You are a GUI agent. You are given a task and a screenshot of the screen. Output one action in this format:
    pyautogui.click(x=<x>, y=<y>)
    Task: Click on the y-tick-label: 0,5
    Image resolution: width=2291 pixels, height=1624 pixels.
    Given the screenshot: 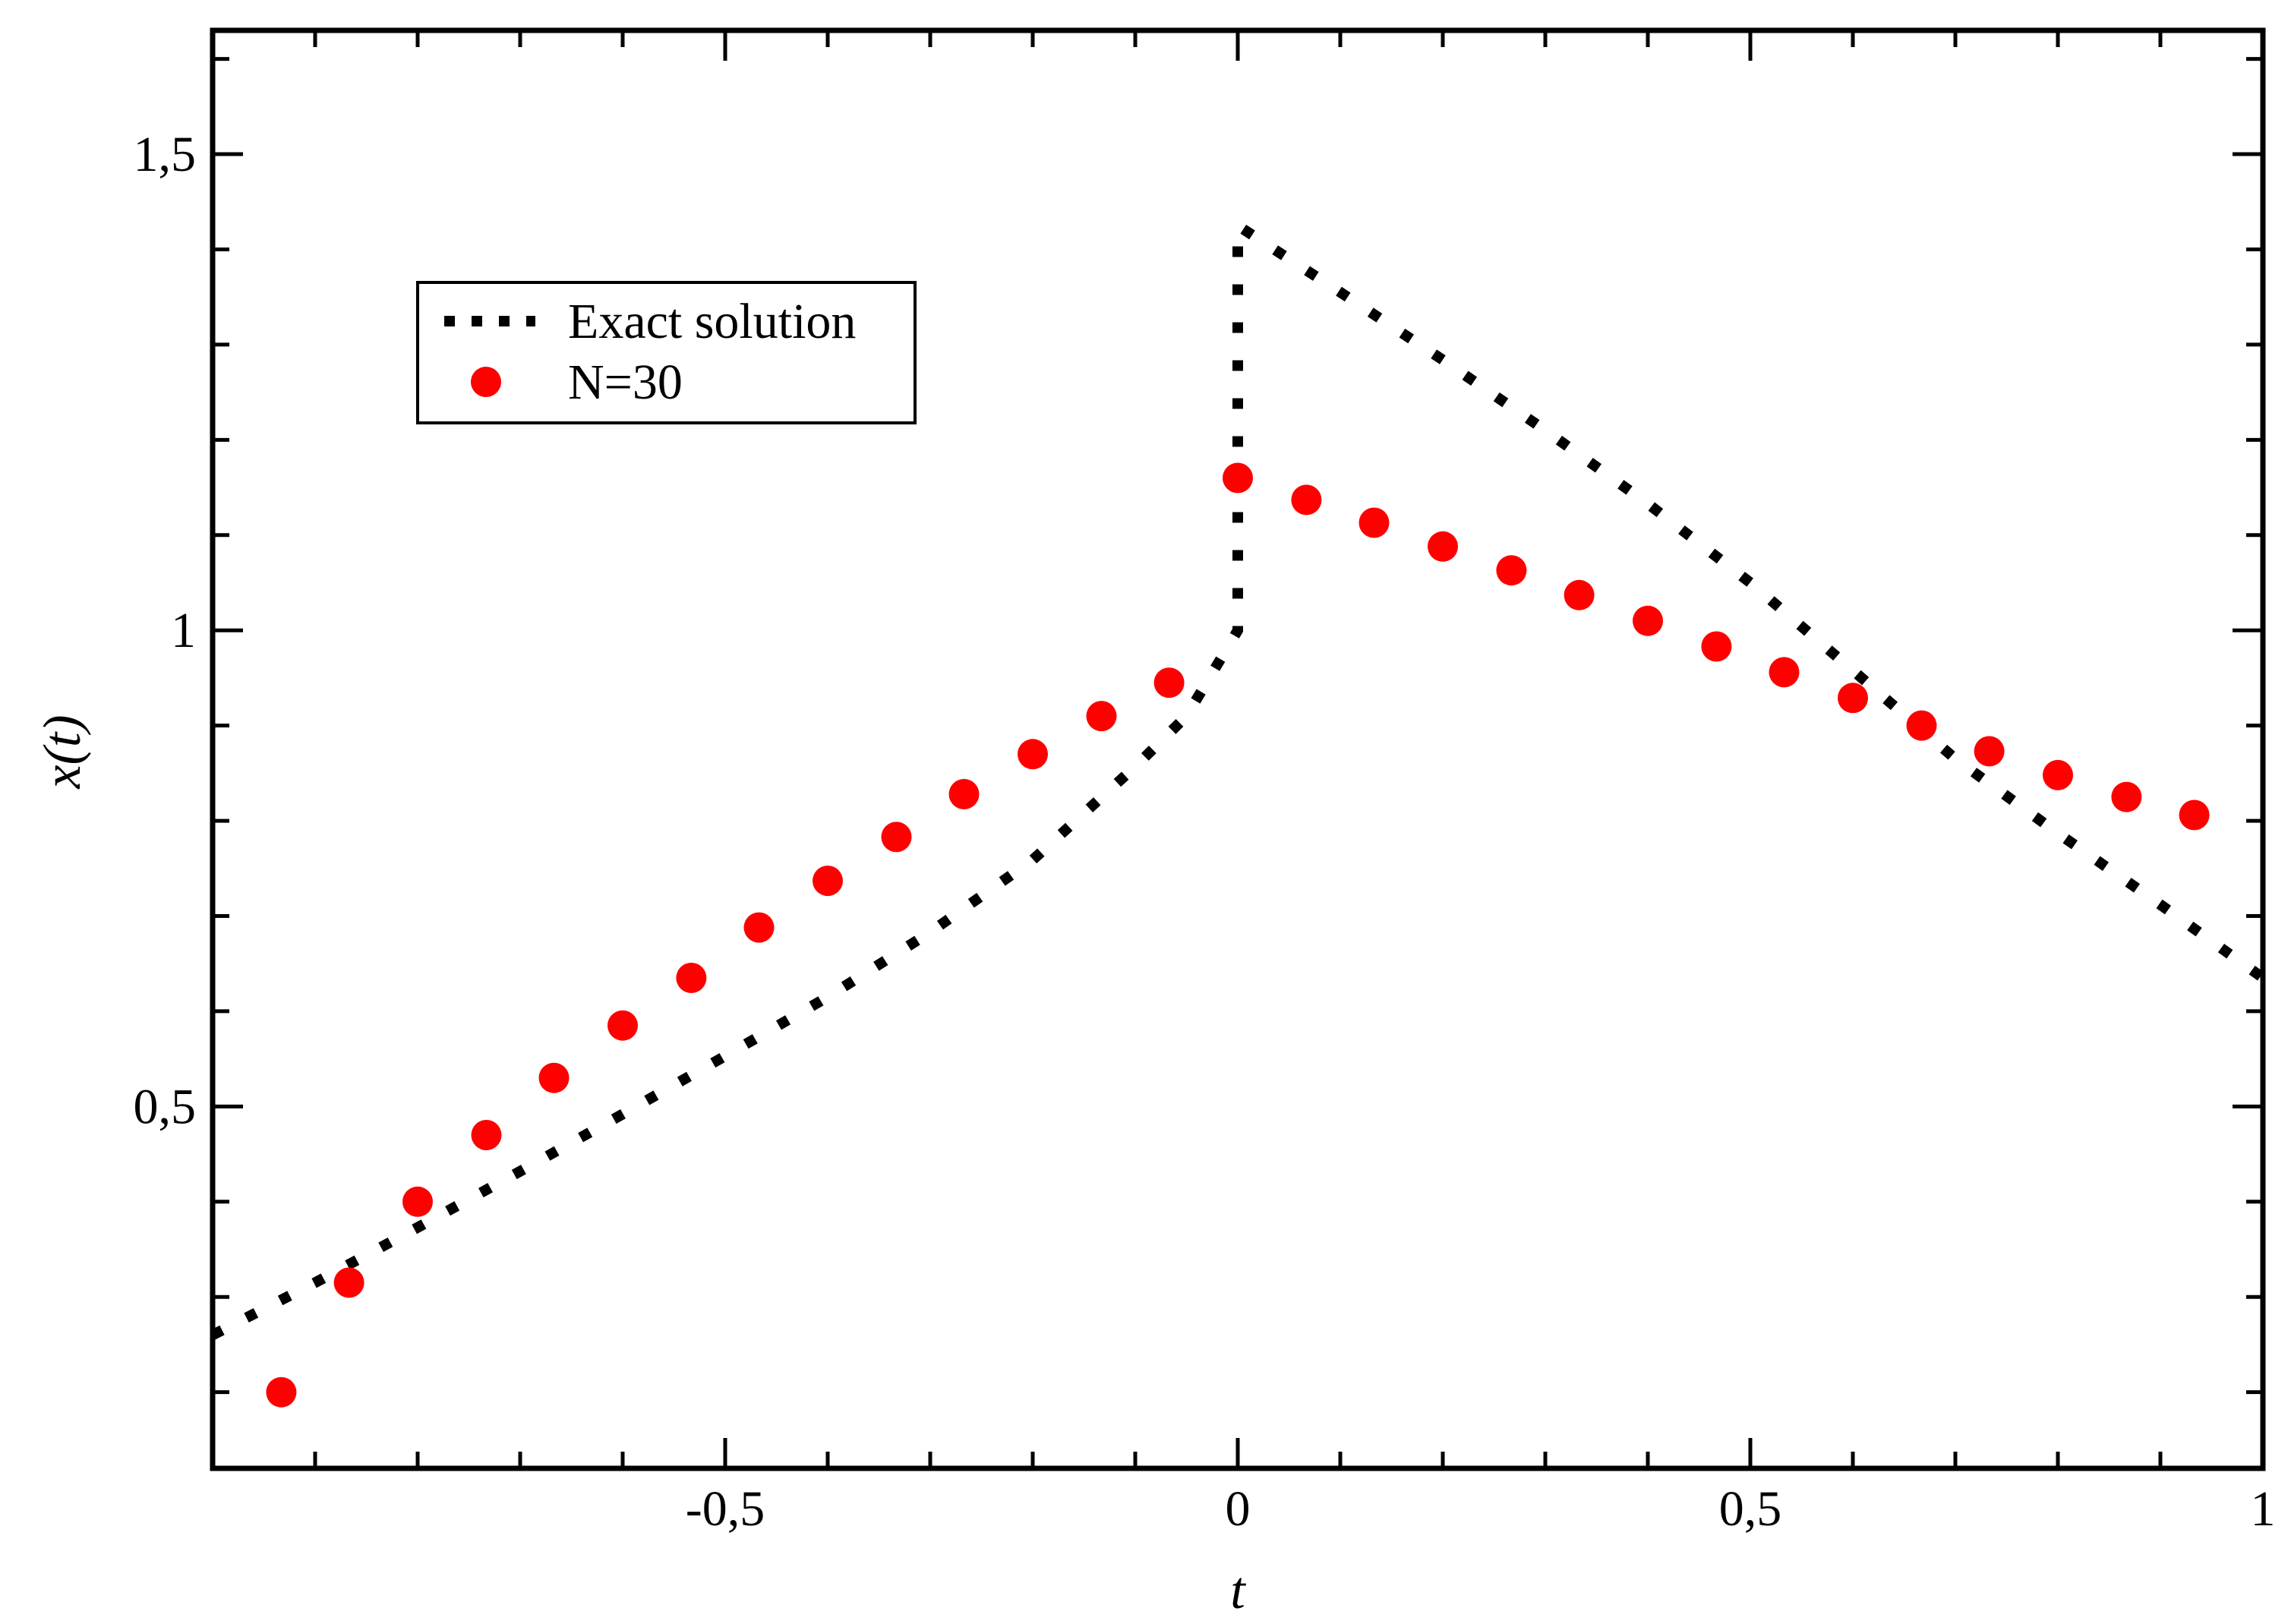 What is the action you would take?
    pyautogui.click(x=166, y=1106)
    